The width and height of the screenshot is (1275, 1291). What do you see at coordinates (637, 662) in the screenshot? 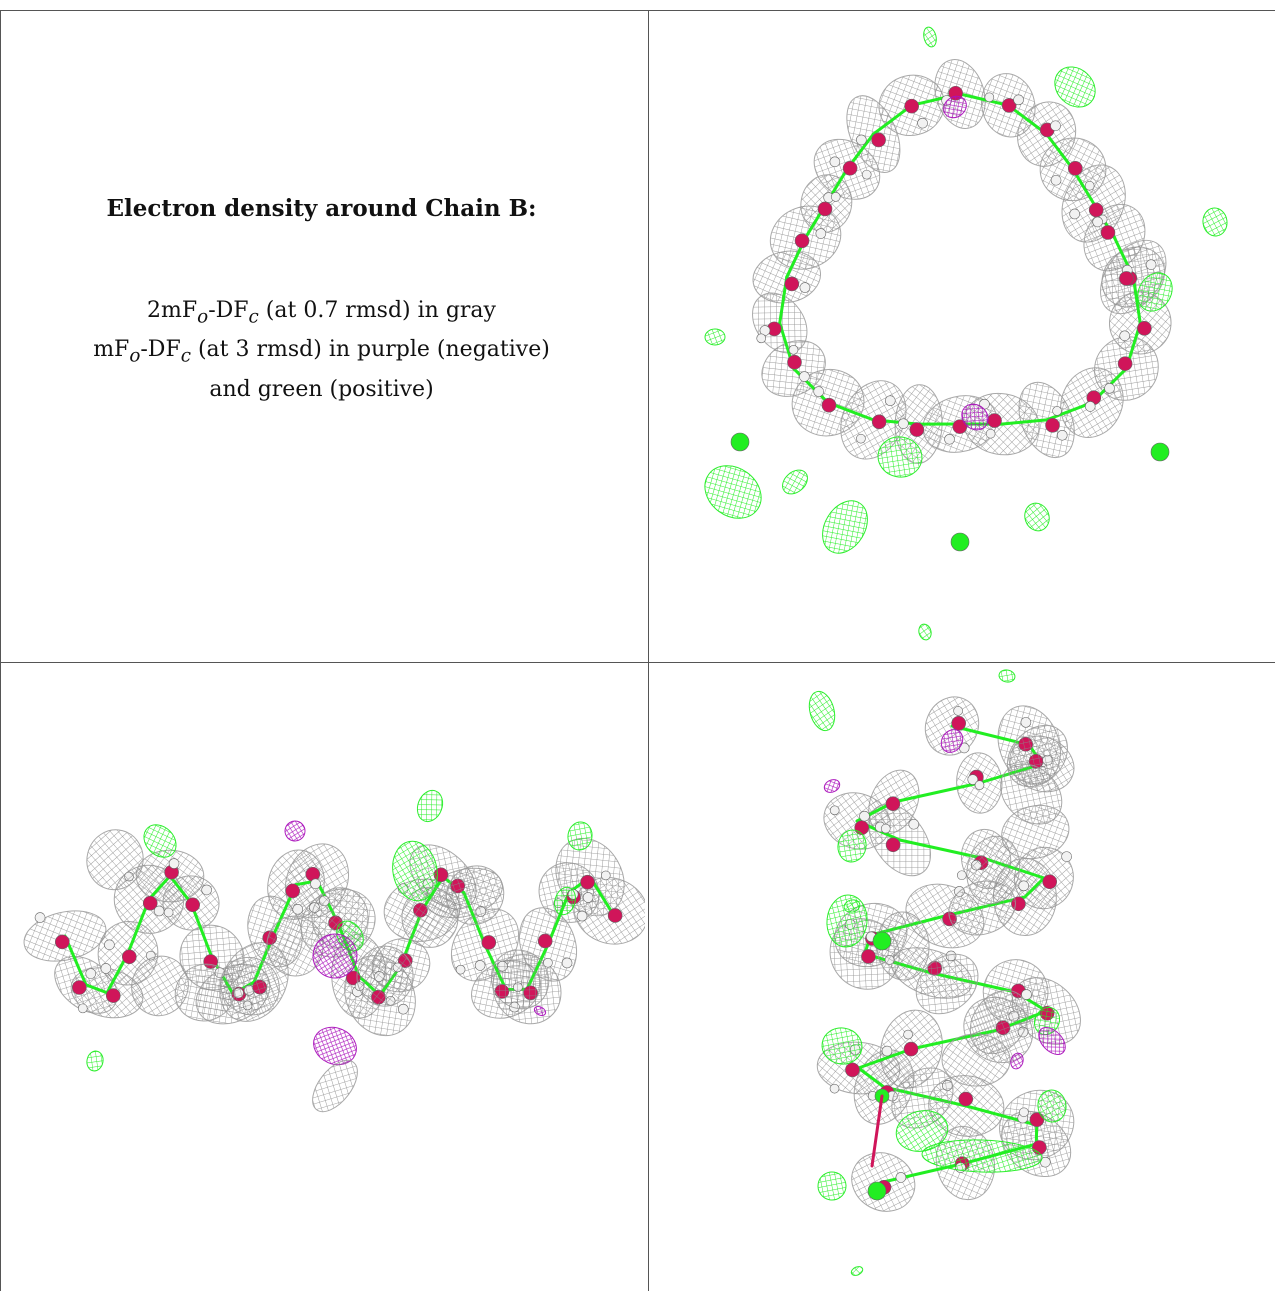
I see `middle-horizontal-line` at bounding box center [637, 662].